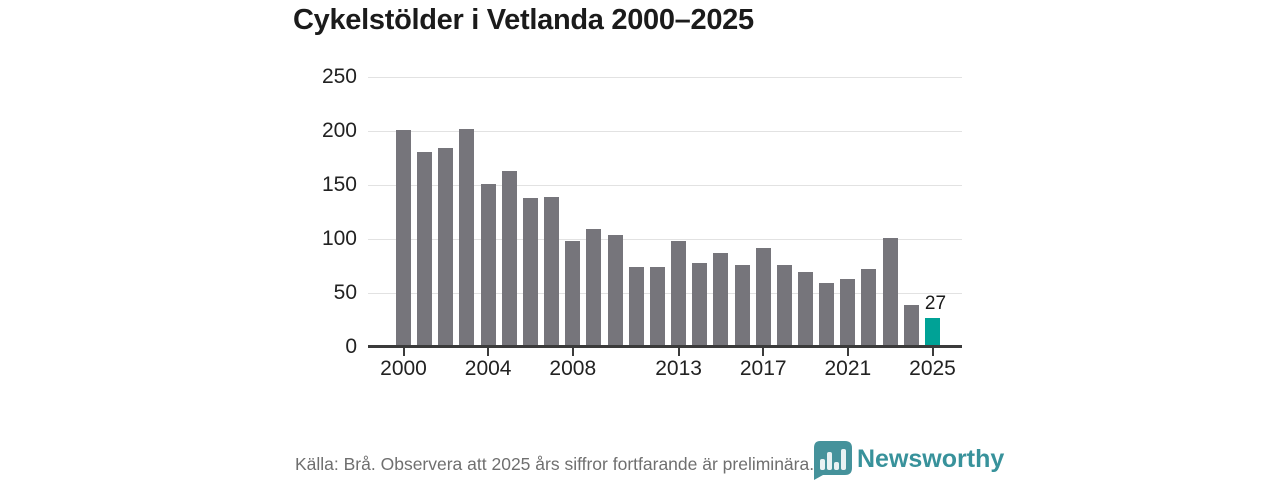  What do you see at coordinates (339, 76) in the screenshot?
I see `y-axis-tick-label: 250` at bounding box center [339, 76].